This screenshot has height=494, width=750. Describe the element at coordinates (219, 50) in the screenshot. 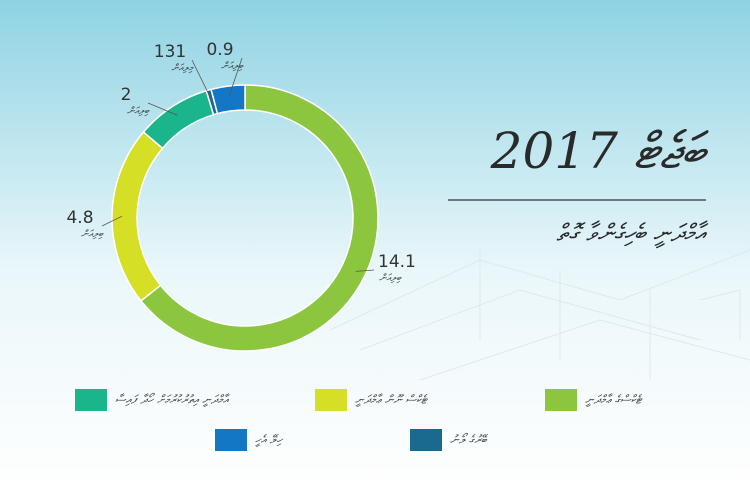

I see `data-label: 0.9` at that location.